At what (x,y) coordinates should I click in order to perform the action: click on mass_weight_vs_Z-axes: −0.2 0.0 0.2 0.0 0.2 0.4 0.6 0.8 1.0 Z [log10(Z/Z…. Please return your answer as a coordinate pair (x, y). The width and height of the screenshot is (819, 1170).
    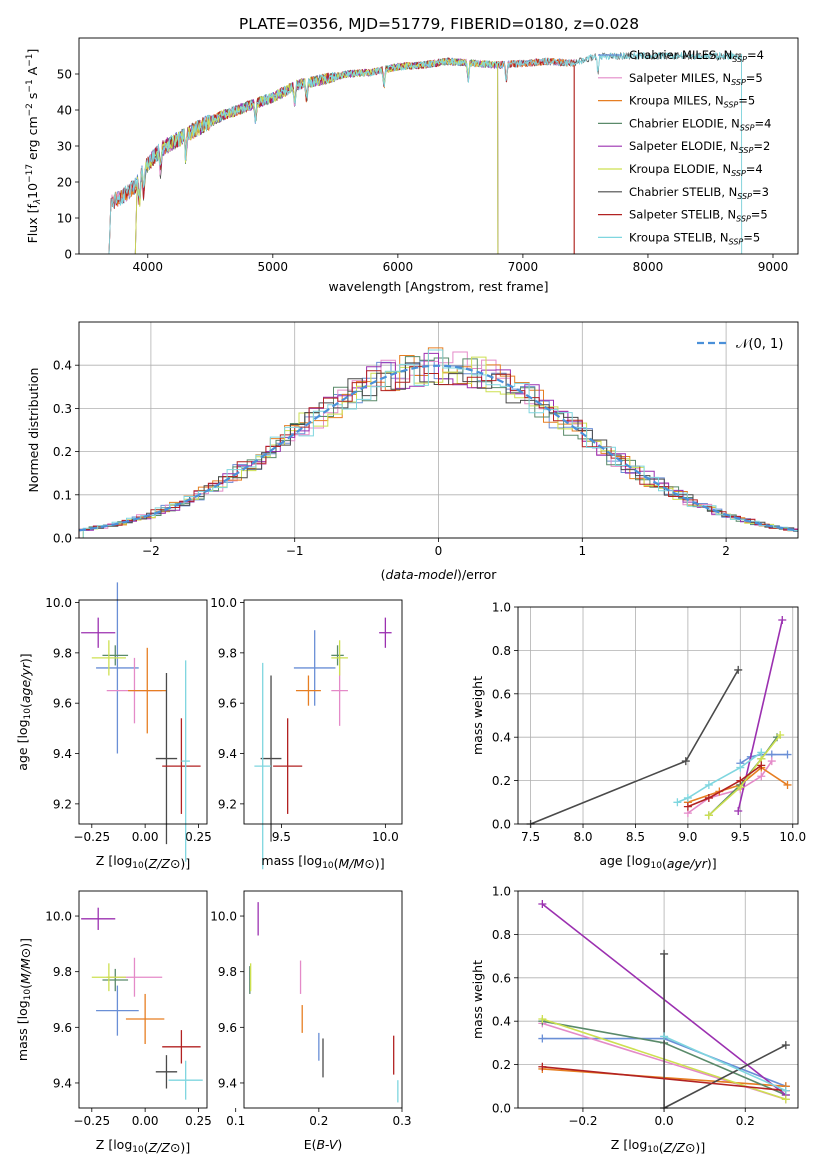
    Looking at the image, I should click on (634, 1020).